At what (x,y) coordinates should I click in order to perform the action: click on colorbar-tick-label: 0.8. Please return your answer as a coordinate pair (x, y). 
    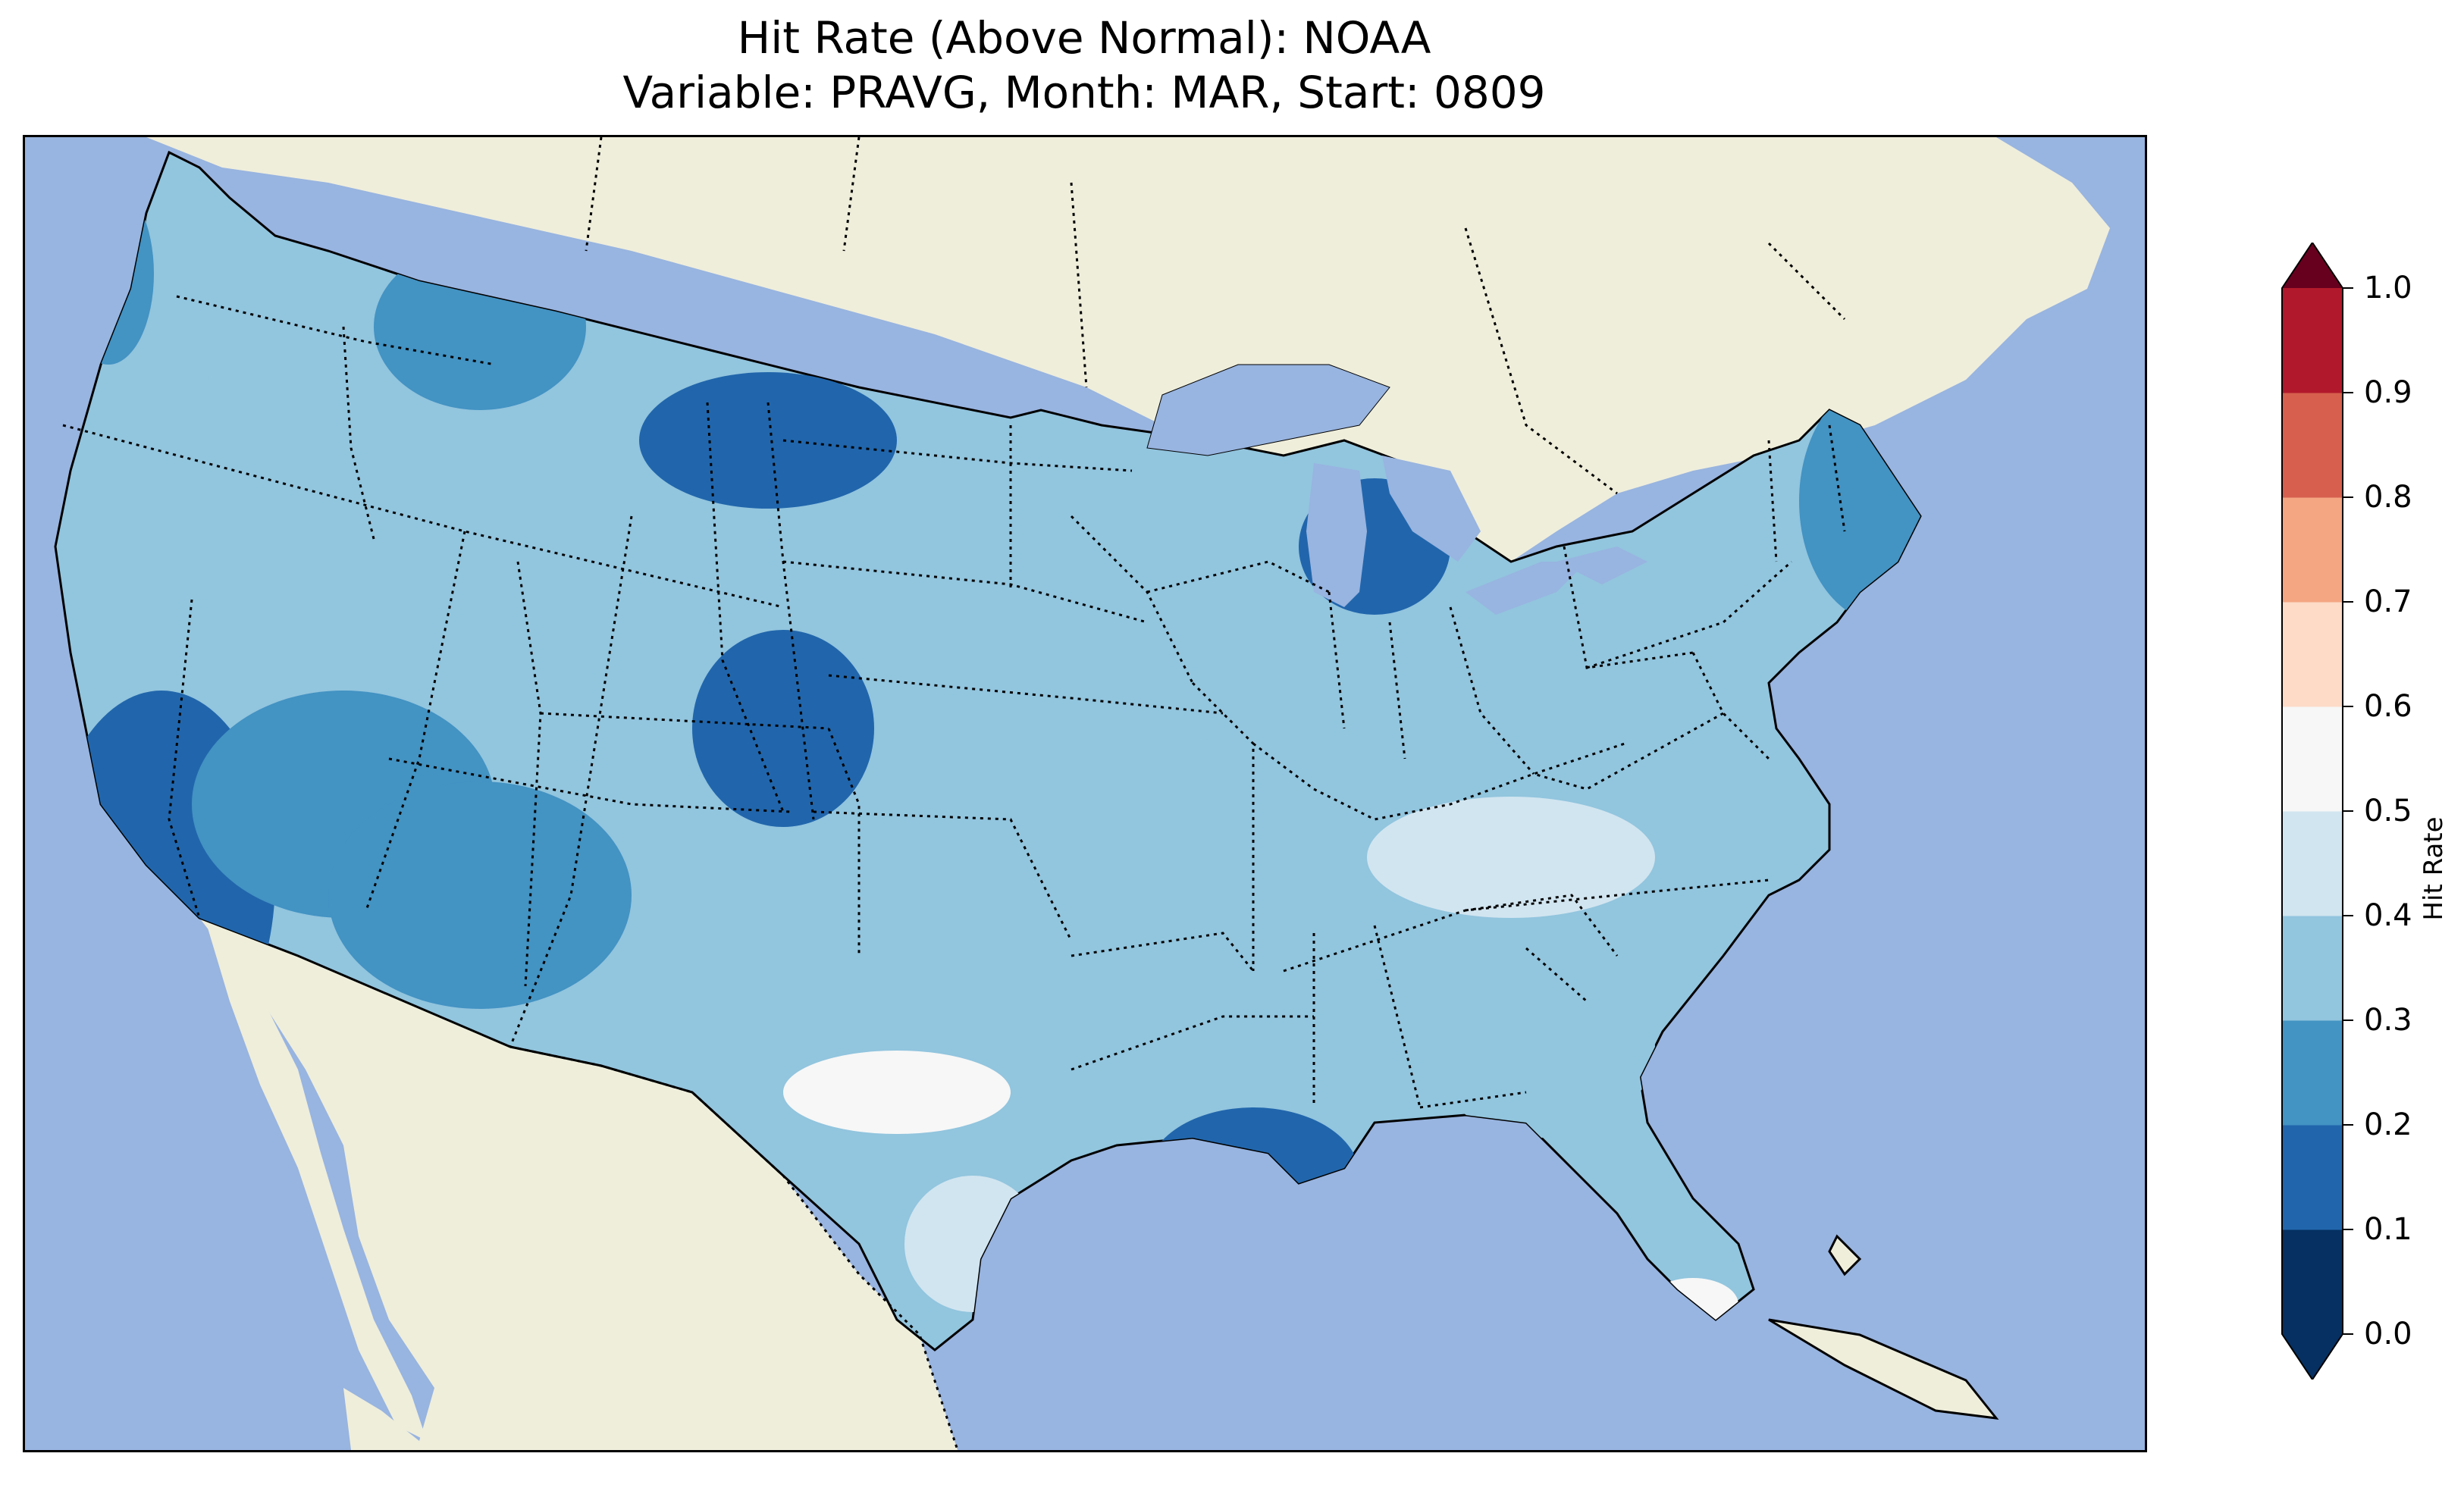
    Looking at the image, I should click on (2388, 497).